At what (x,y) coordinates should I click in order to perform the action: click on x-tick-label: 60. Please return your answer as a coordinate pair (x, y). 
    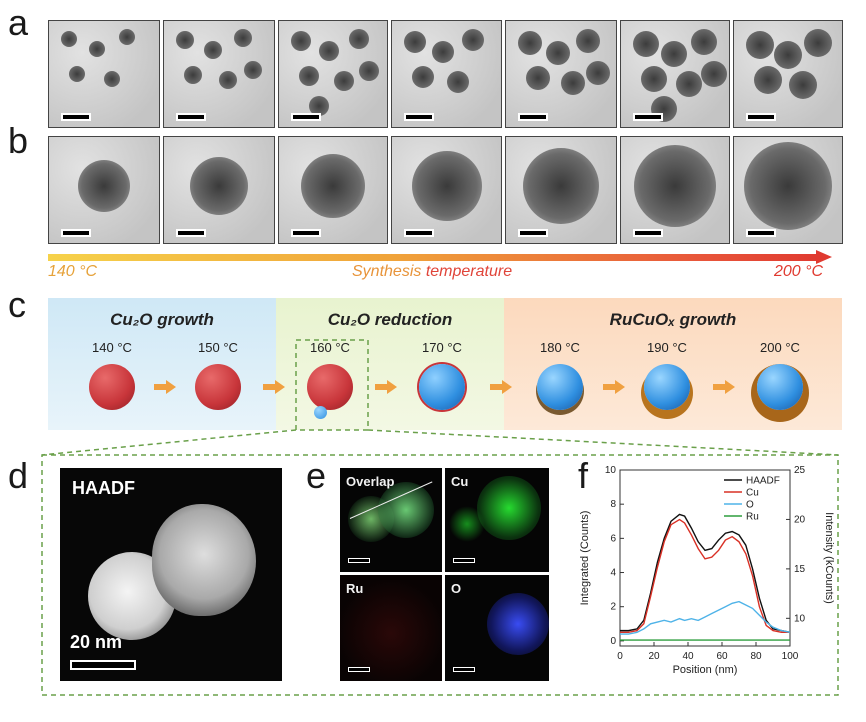
    Looking at the image, I should click on (722, 656).